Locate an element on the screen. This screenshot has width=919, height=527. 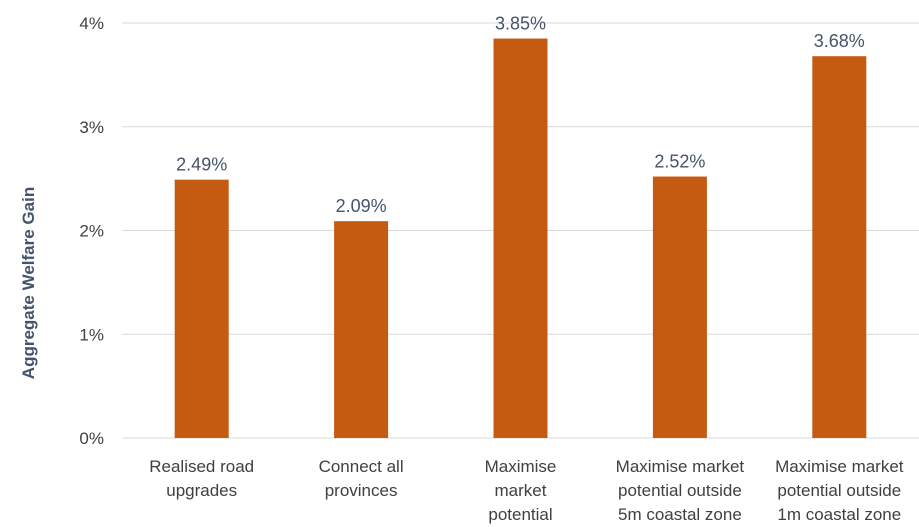
y-axis-tick-labels: 0% 1% 2% 3% 4% is located at coordinates (91, 231).